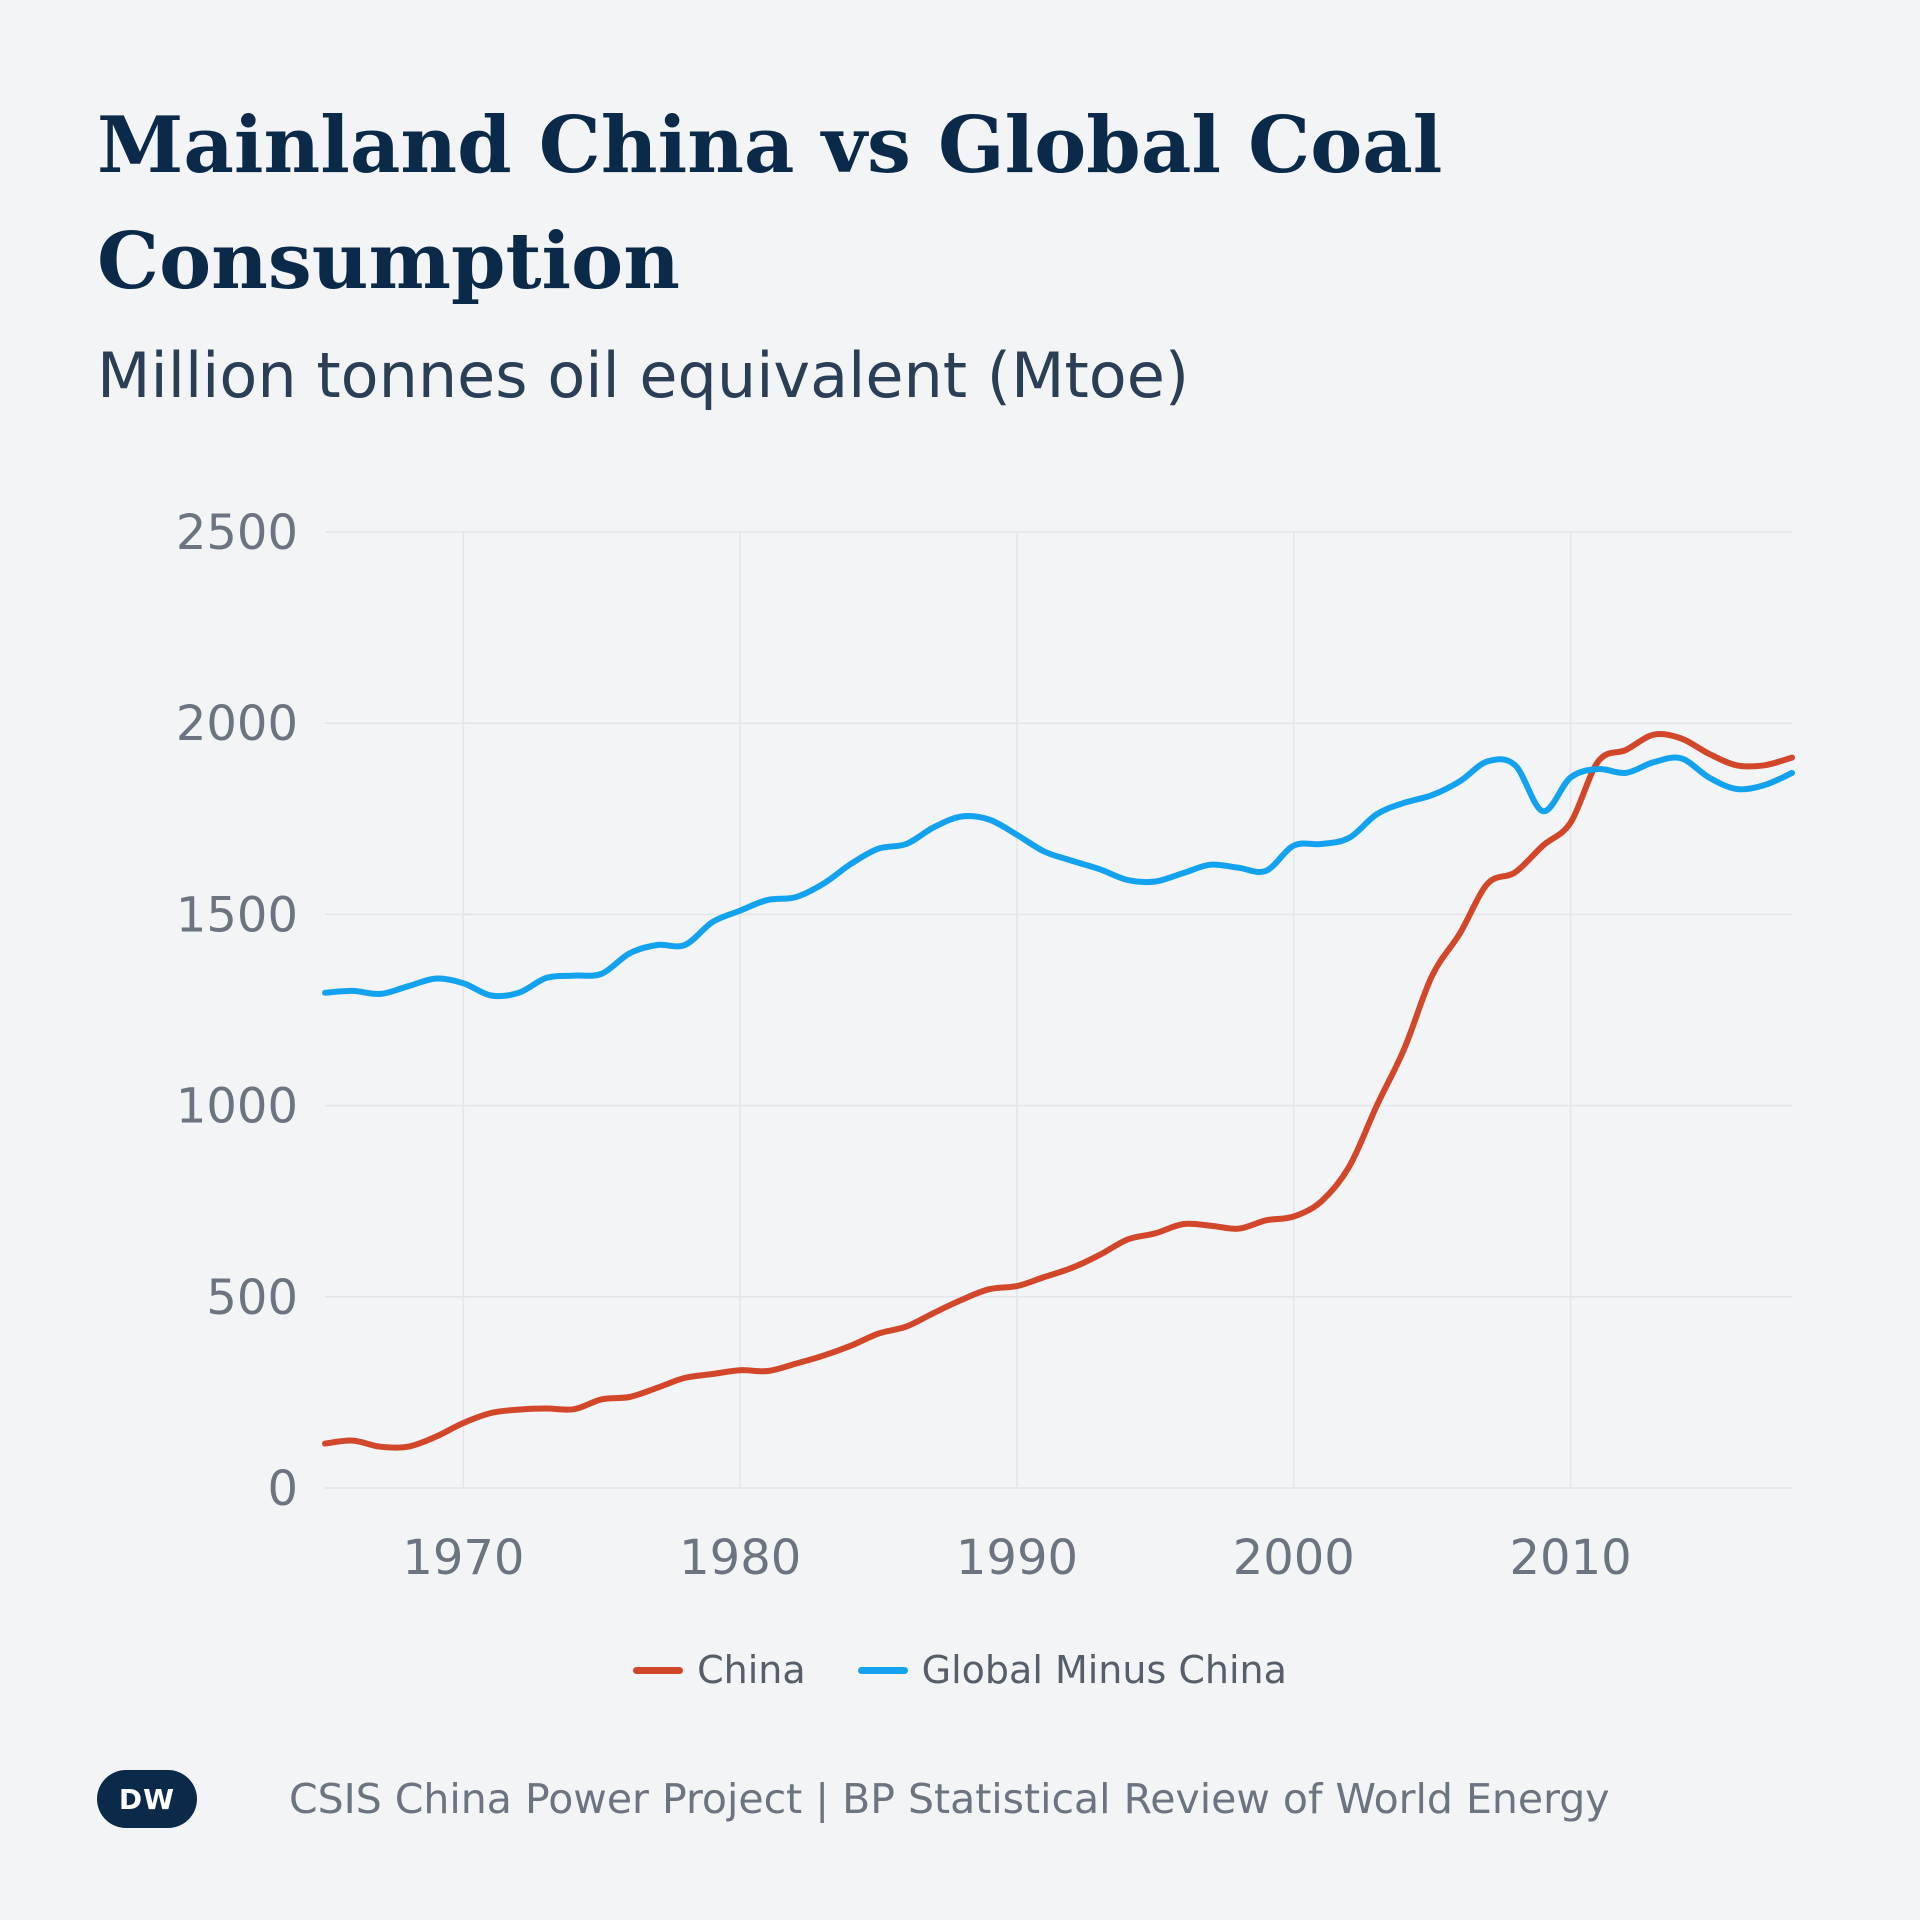  What do you see at coordinates (1570, 1558) in the screenshot?
I see `x-tick-label-2010: 2010` at bounding box center [1570, 1558].